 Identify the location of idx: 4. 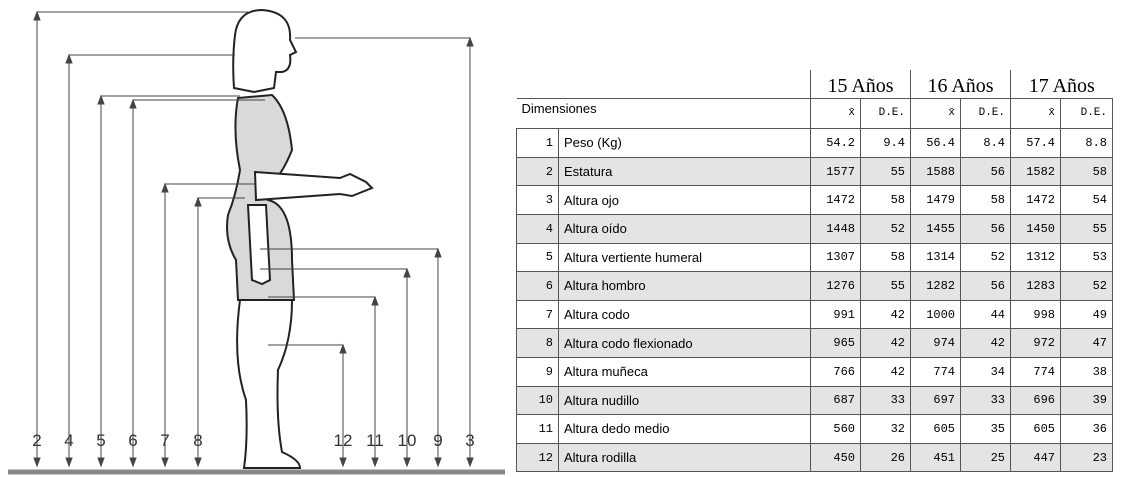
(537, 228).